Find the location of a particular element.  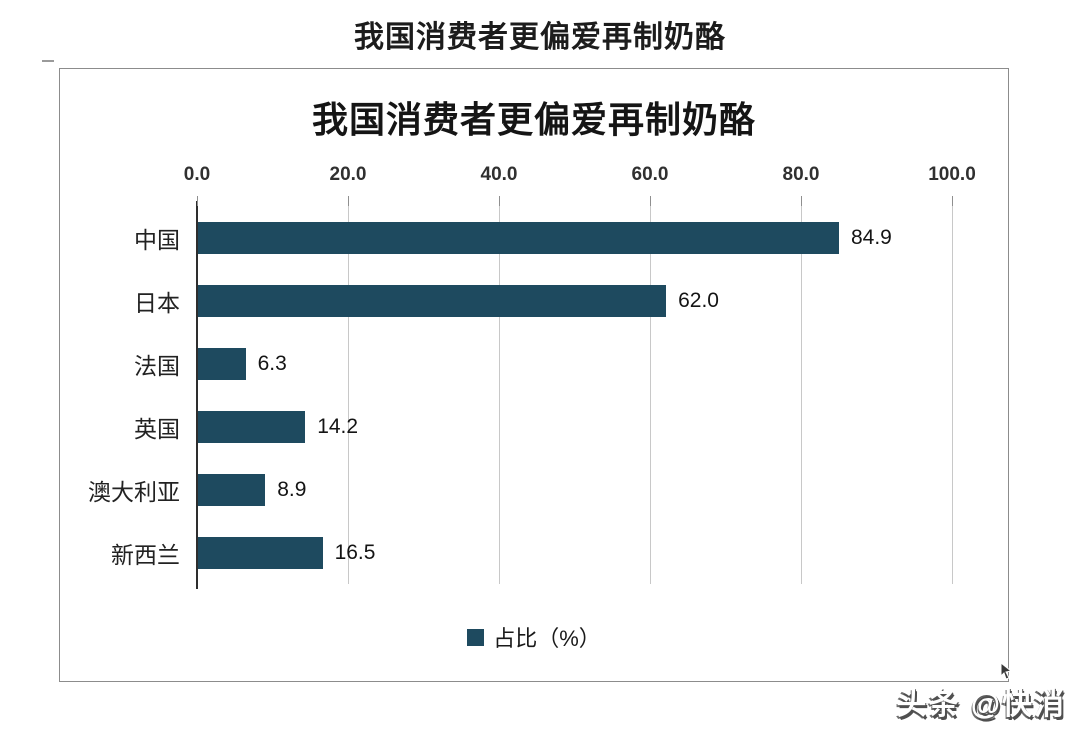

x-tick-label: 100.0 is located at coordinates (952, 174).